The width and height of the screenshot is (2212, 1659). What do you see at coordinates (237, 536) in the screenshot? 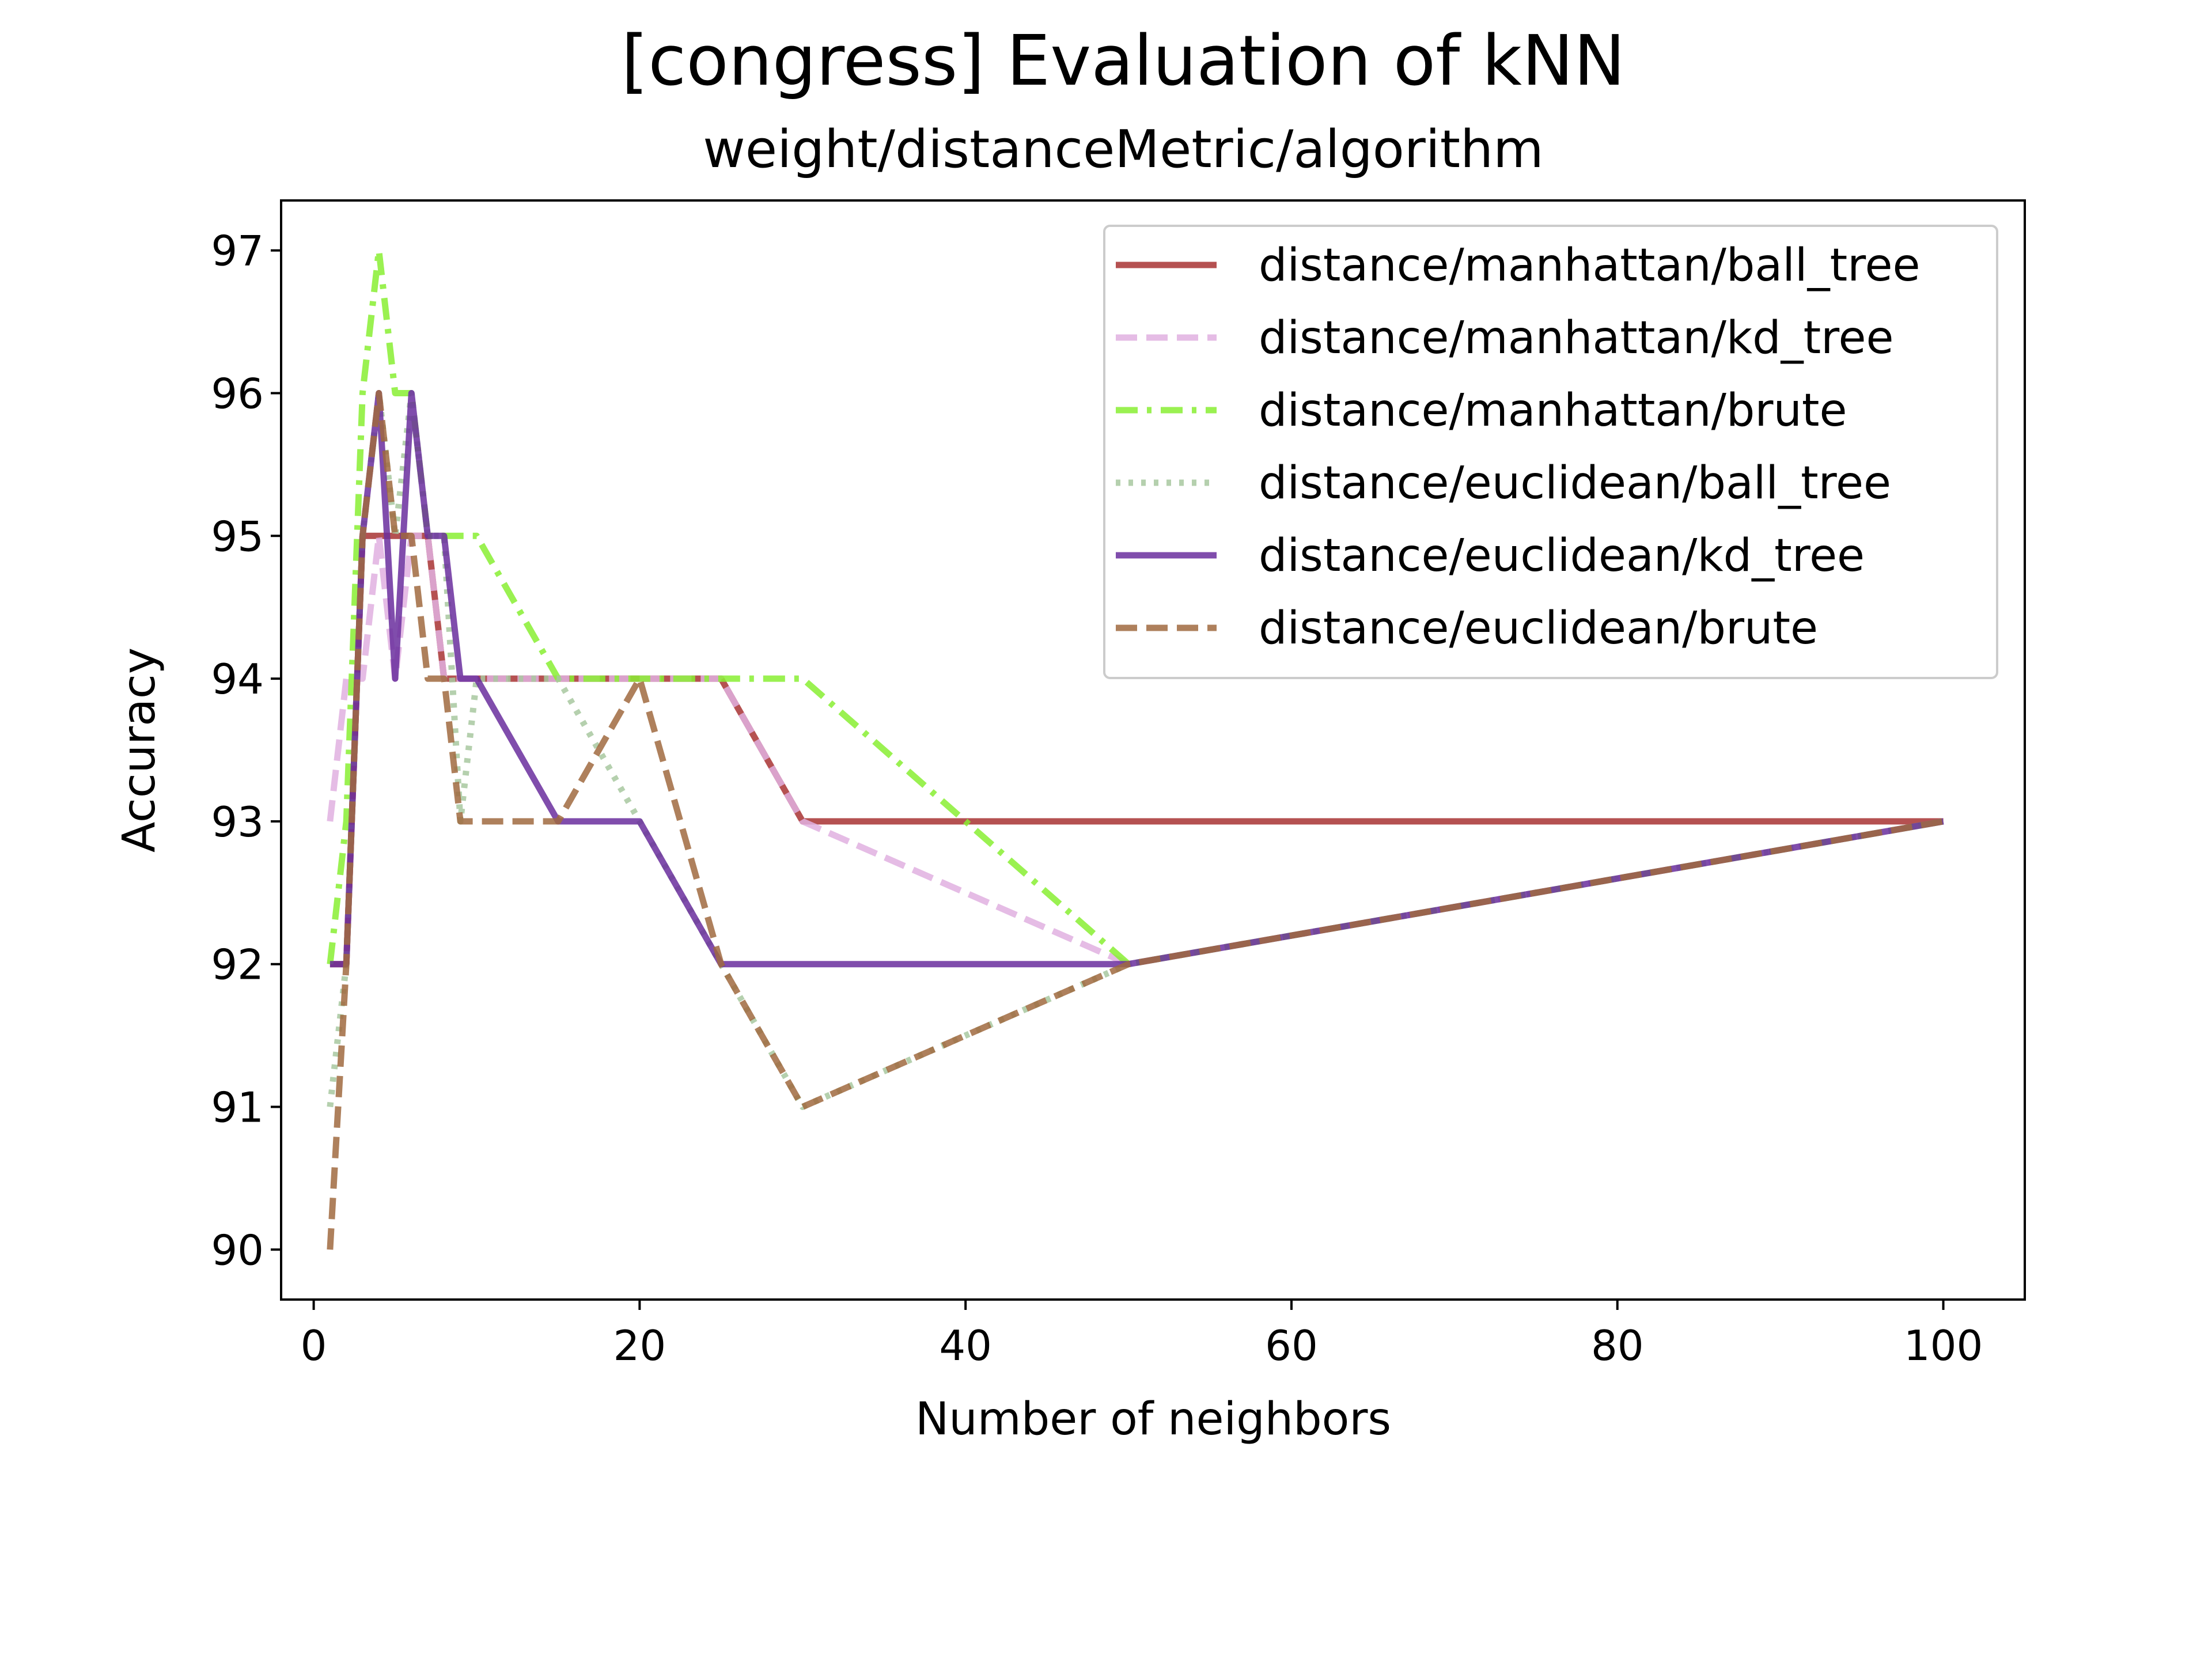
I see `y-tick-label: 95` at bounding box center [237, 536].